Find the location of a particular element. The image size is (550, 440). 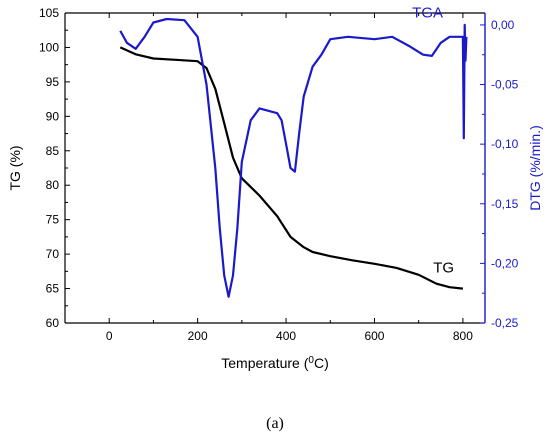

y-right-tick-label: 0,00 is located at coordinates (503, 25).